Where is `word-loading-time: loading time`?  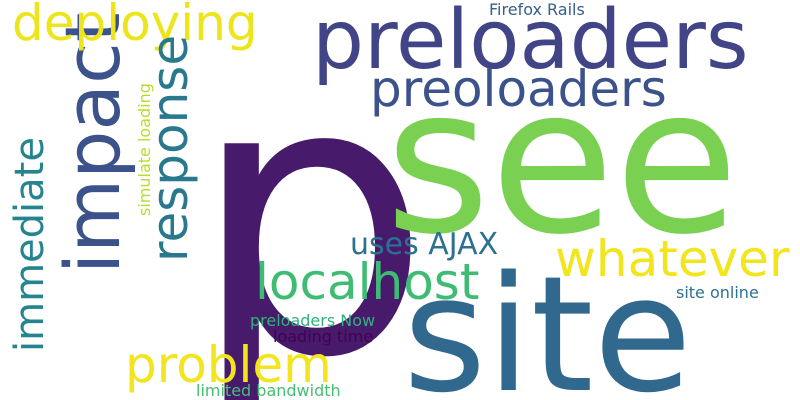 word-loading-time: loading time is located at coordinates (323, 336).